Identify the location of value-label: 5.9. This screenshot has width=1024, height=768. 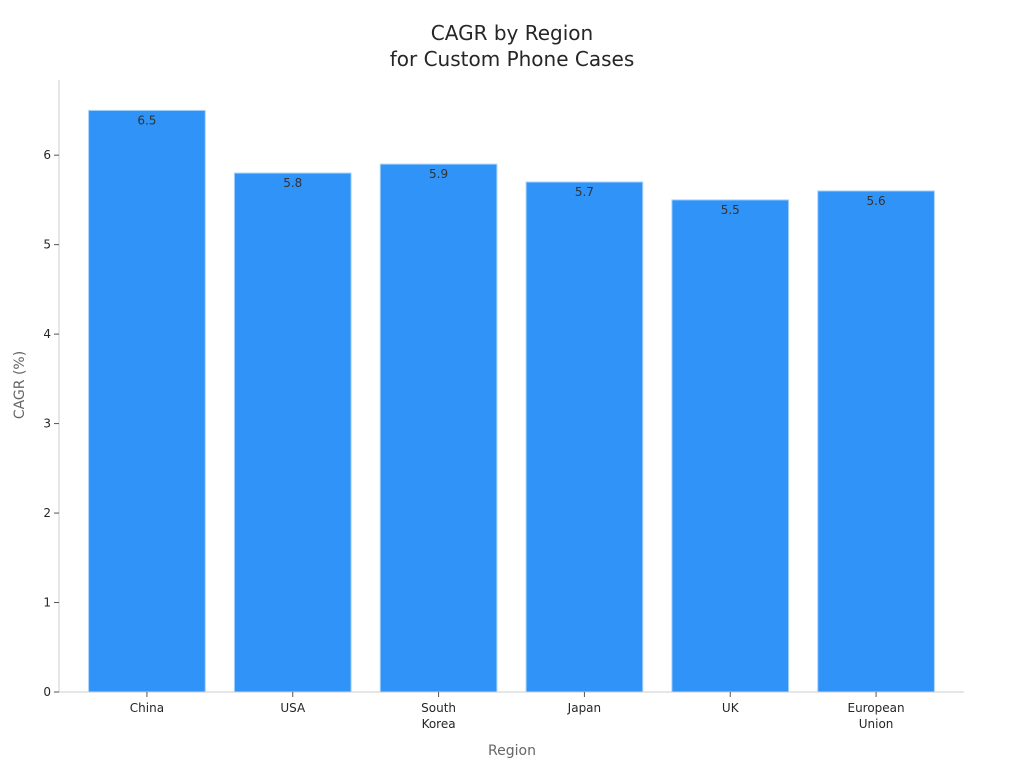
(438, 174).